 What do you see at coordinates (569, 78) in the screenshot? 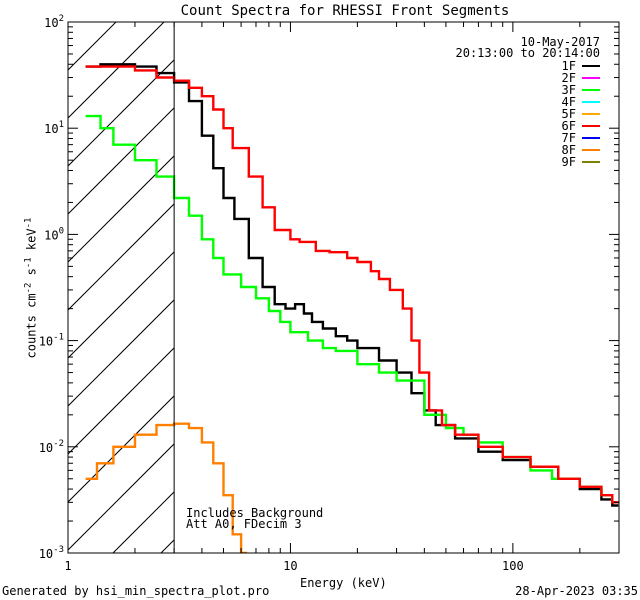
I see `legend-label: 2F` at bounding box center [569, 78].